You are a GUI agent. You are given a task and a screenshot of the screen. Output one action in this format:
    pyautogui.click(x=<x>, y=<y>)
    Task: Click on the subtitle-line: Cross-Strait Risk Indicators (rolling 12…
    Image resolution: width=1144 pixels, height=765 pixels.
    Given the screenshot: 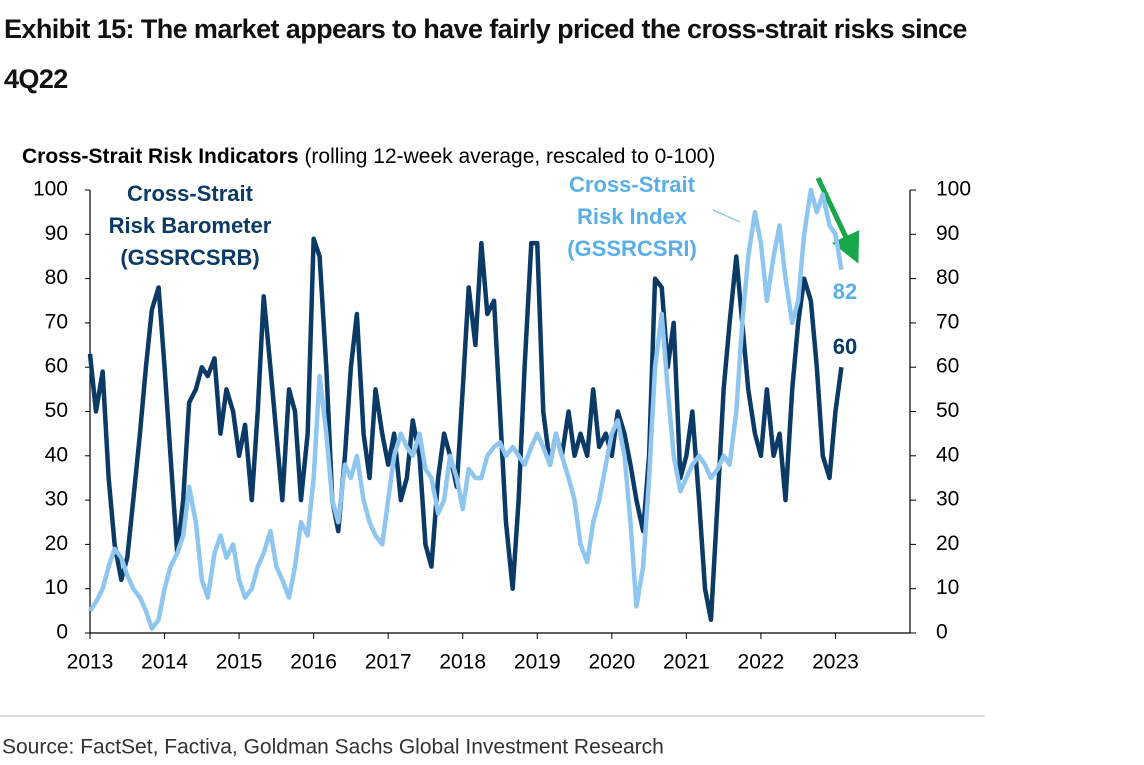 What is the action you would take?
    pyautogui.click(x=368, y=156)
    